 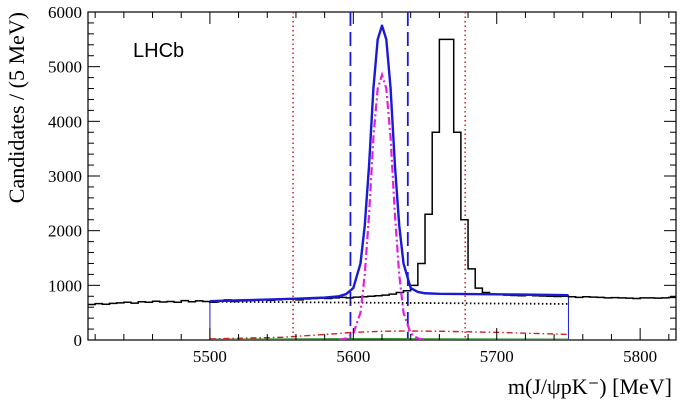 I want to click on y-tick-label: 3000, so click(x=65, y=176).